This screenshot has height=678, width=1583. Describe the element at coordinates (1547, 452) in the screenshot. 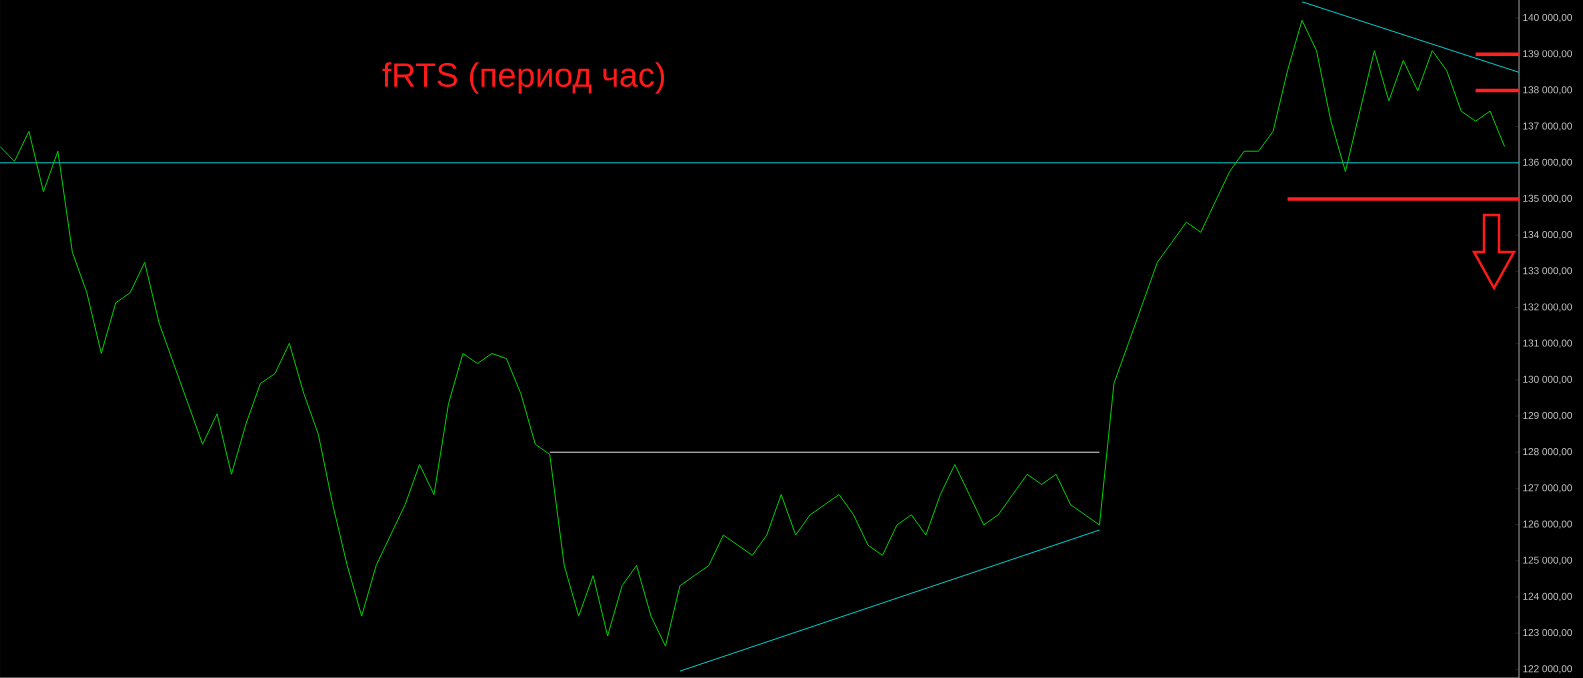

I see `y-tick-label: 128 000,00` at that location.